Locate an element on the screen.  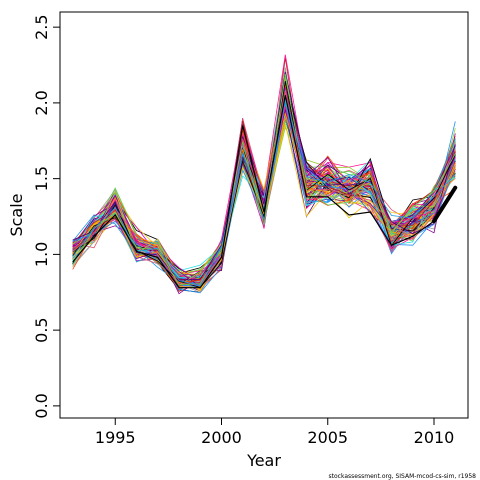
y-tick-label-5: 2.5 is located at coordinates (41, 26).